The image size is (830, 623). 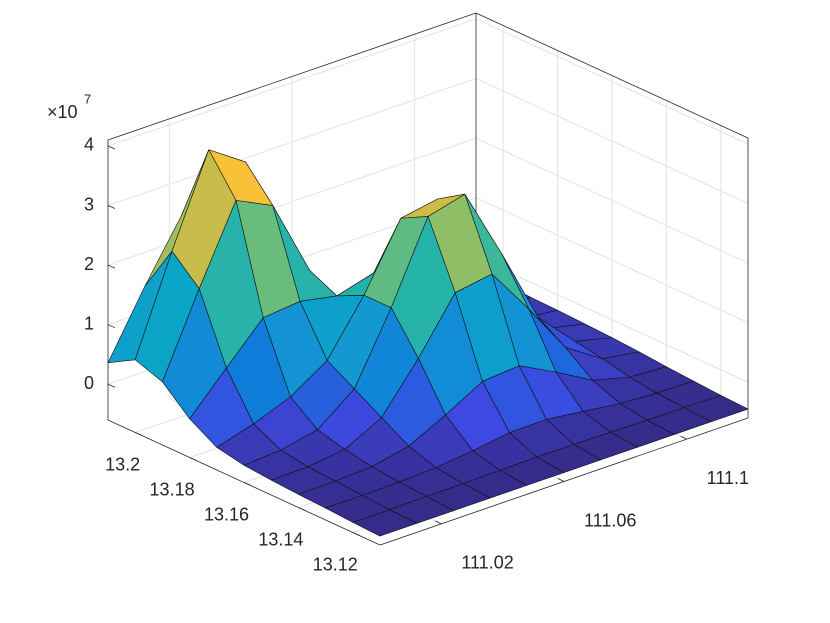 I want to click on x-tick-label: 111.06, so click(x=610, y=520).